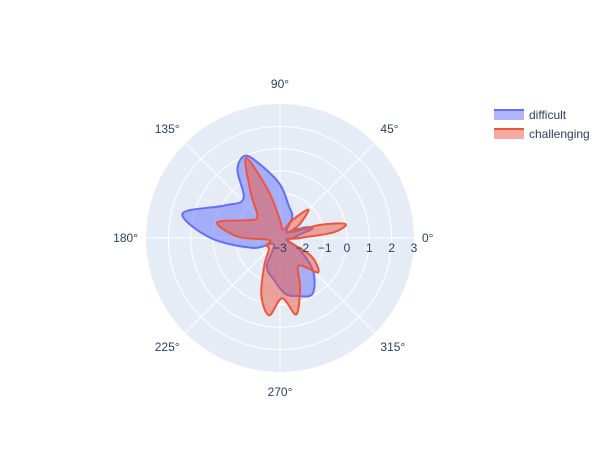 The height and width of the screenshot is (450, 613). What do you see at coordinates (325, 248) in the screenshot?
I see `radial-tick-label: −1` at bounding box center [325, 248].